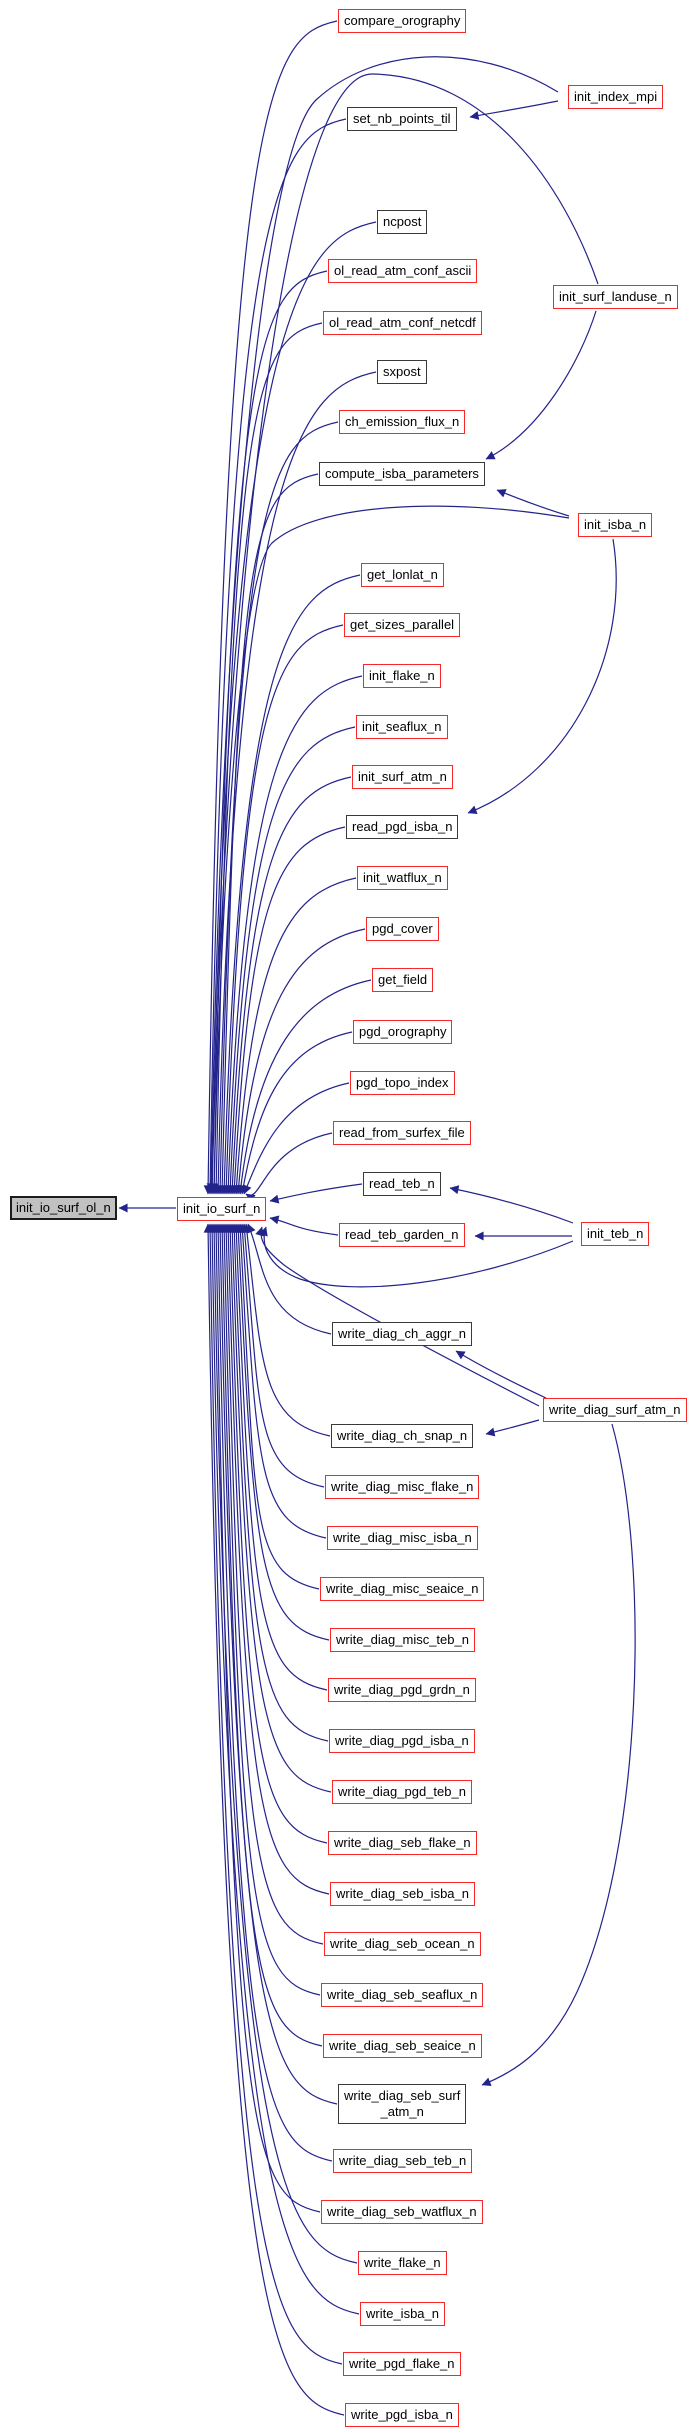 Image resolution: width=697 pixels, height=2435 pixels. What do you see at coordinates (402, 2314) in the screenshot?
I see `node-write-isba-n: write_isba_n` at bounding box center [402, 2314].